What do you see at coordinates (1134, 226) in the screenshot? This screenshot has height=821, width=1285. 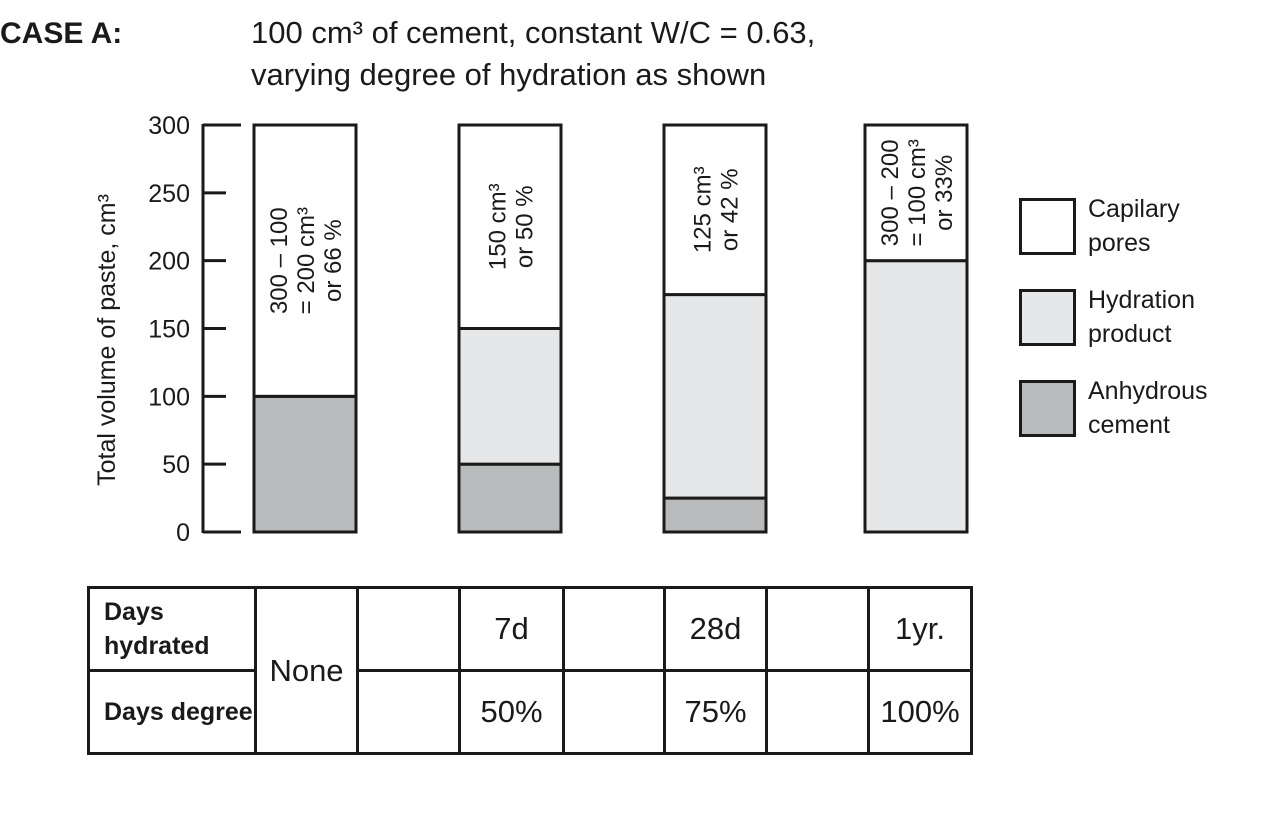 I see `legend-label: Capilary pores` at bounding box center [1134, 226].